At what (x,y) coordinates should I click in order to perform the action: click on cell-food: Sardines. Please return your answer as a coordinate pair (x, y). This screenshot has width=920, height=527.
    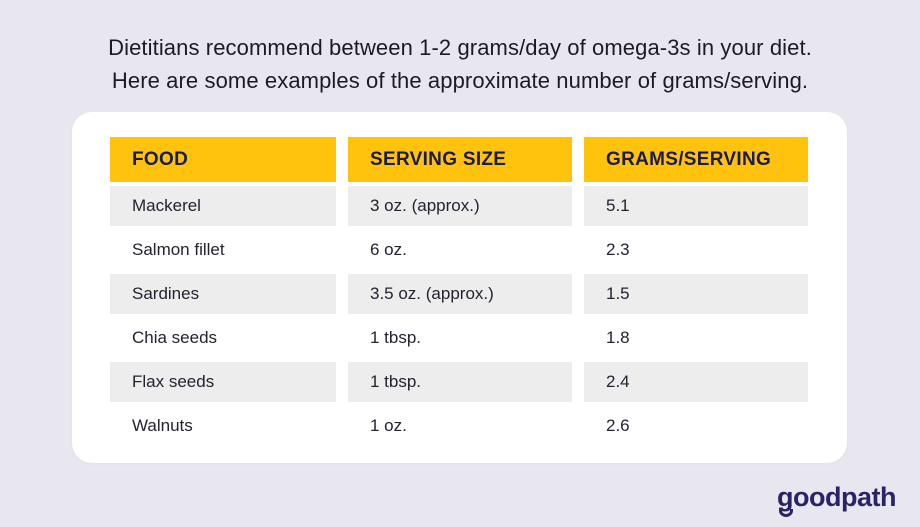
    Looking at the image, I should click on (223, 294).